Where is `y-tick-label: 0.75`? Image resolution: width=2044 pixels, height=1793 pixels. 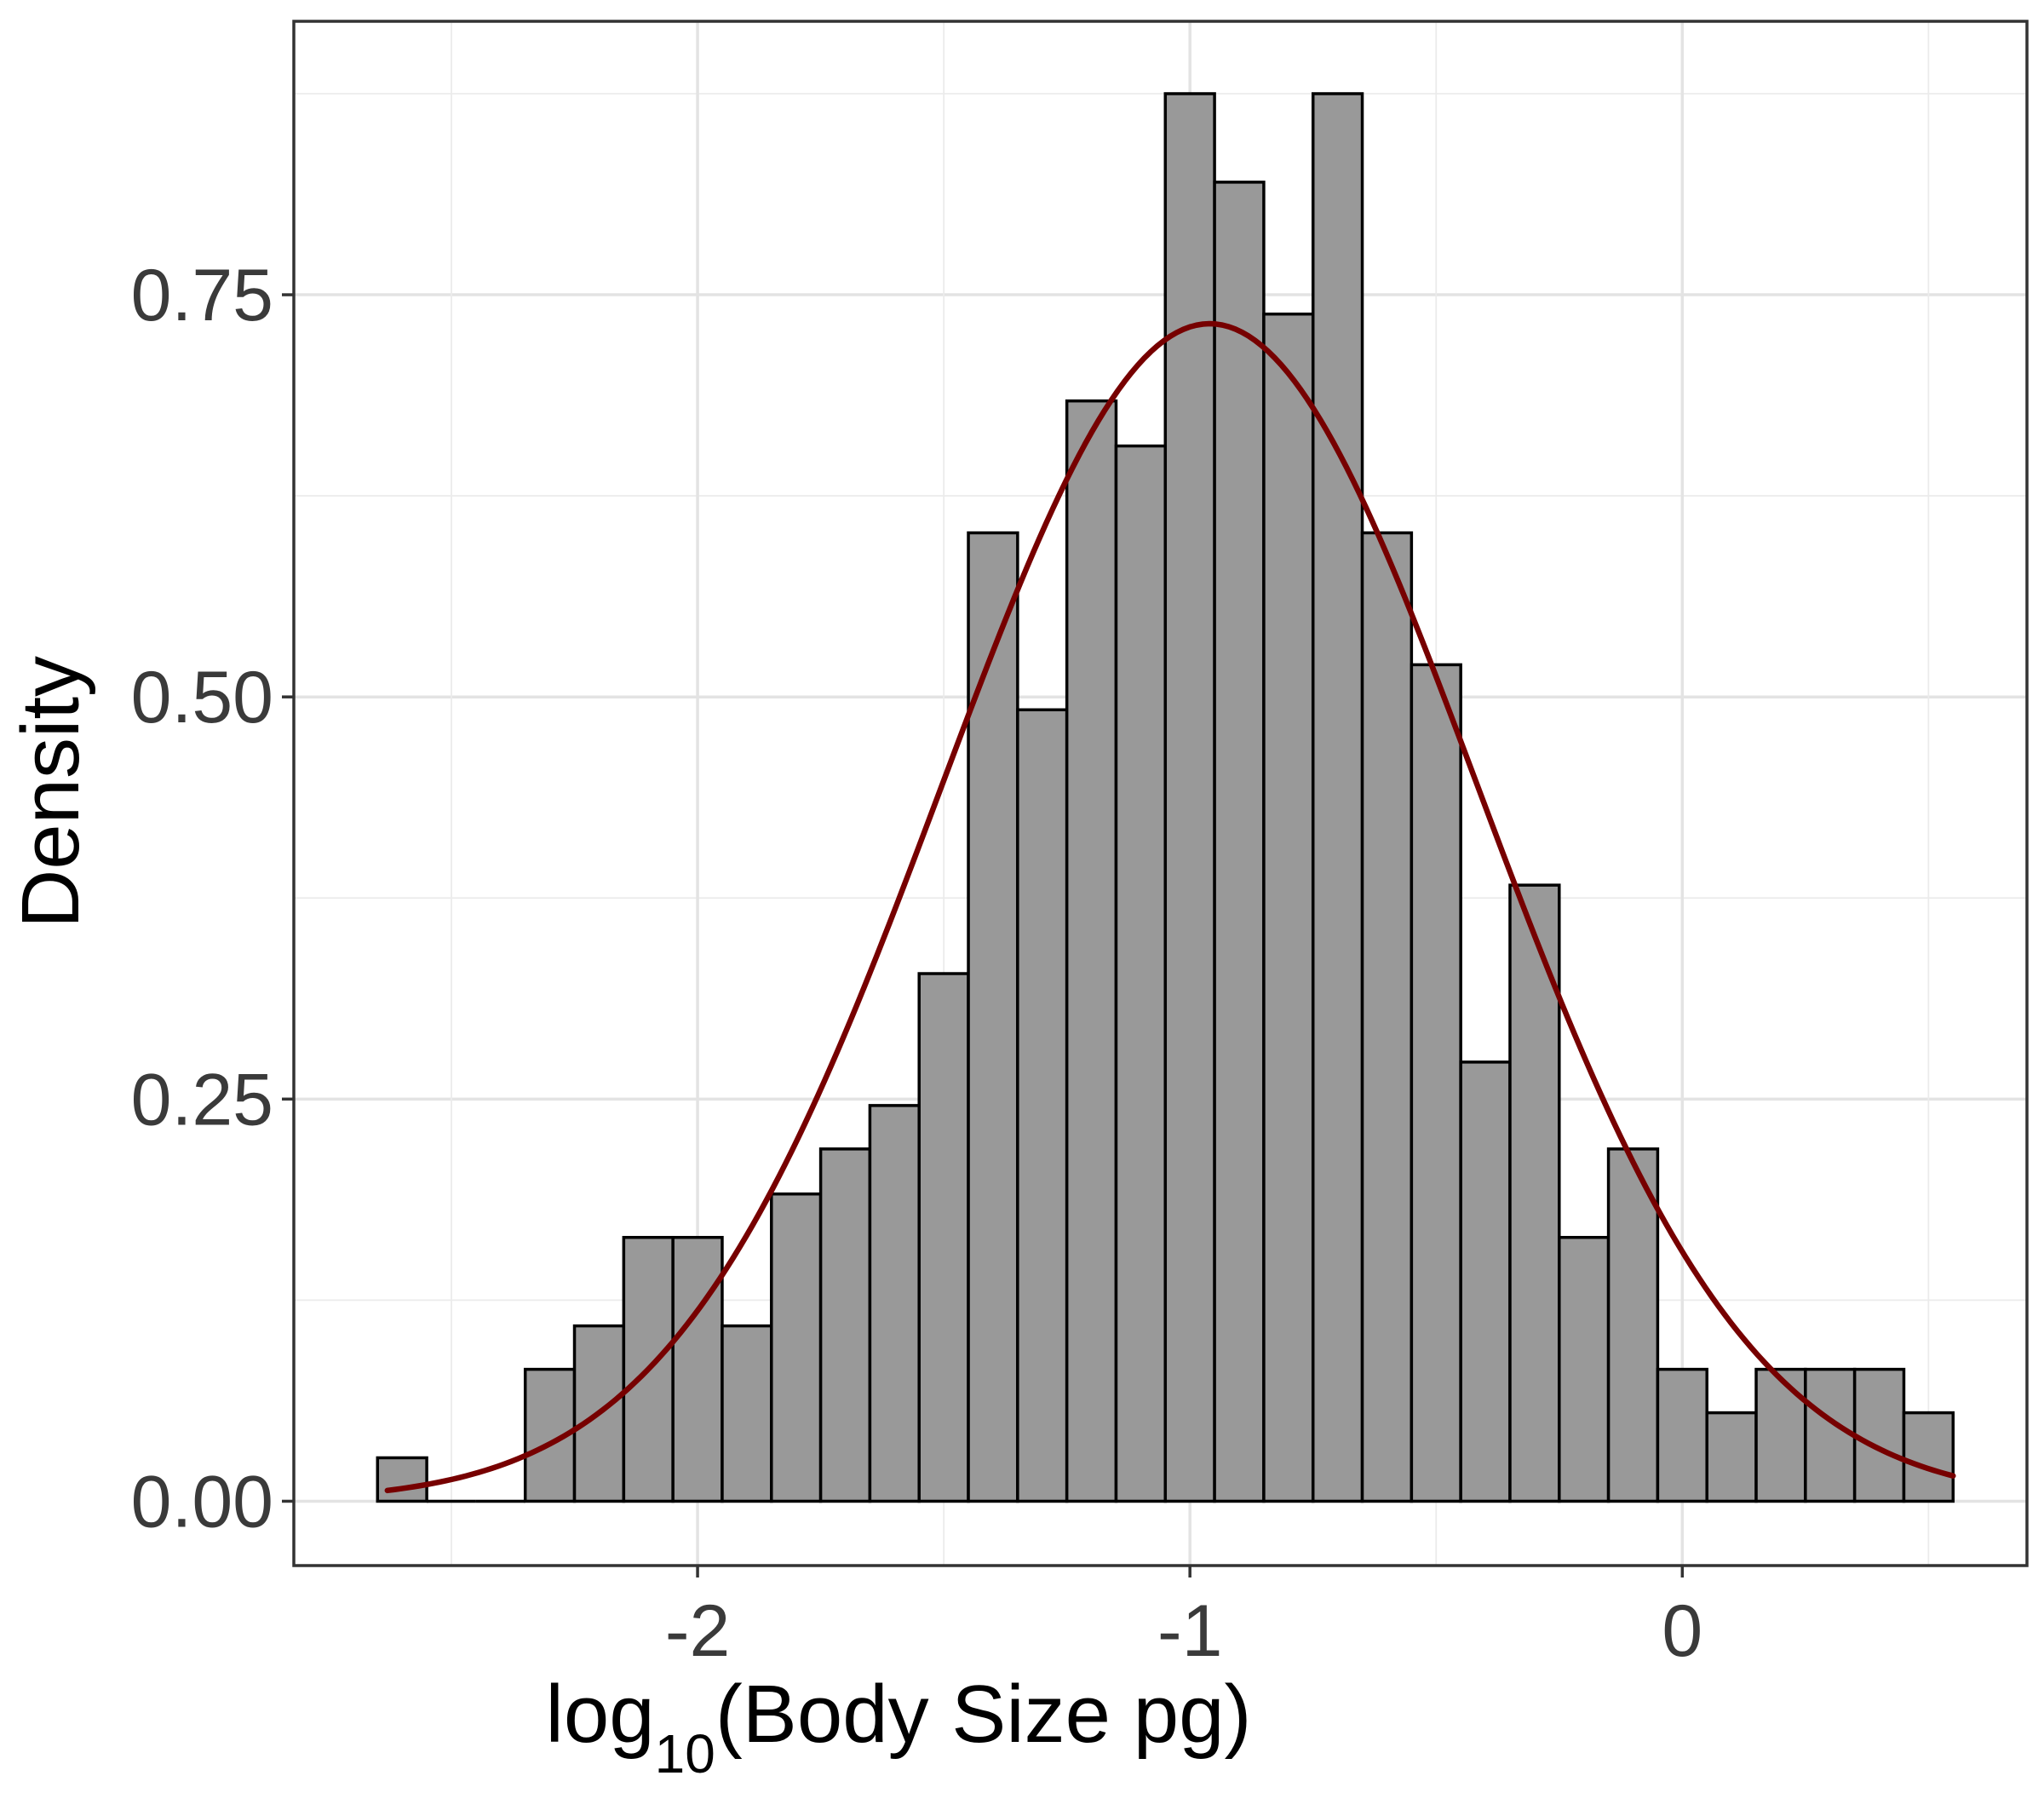
y-tick-label: 0.75 is located at coordinates (202, 296).